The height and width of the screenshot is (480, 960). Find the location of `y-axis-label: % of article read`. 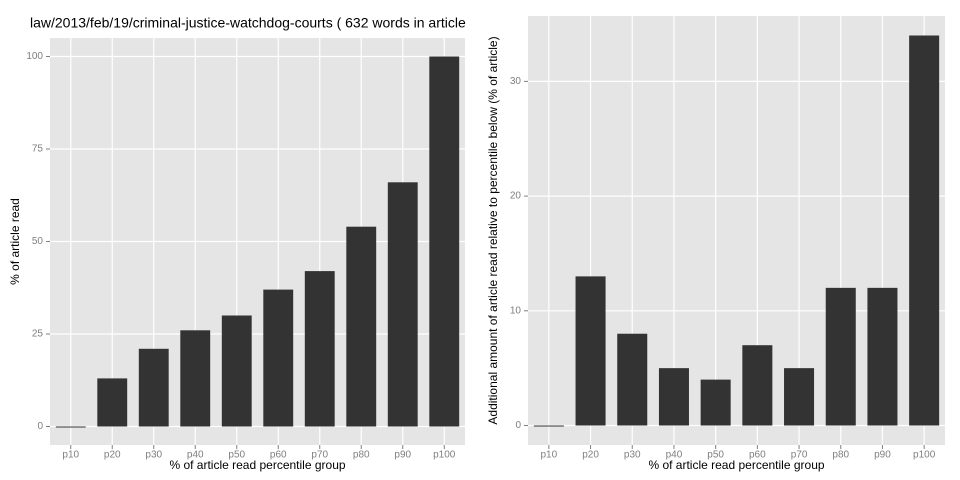

y-axis-label: % of article read is located at coordinates (15, 241).